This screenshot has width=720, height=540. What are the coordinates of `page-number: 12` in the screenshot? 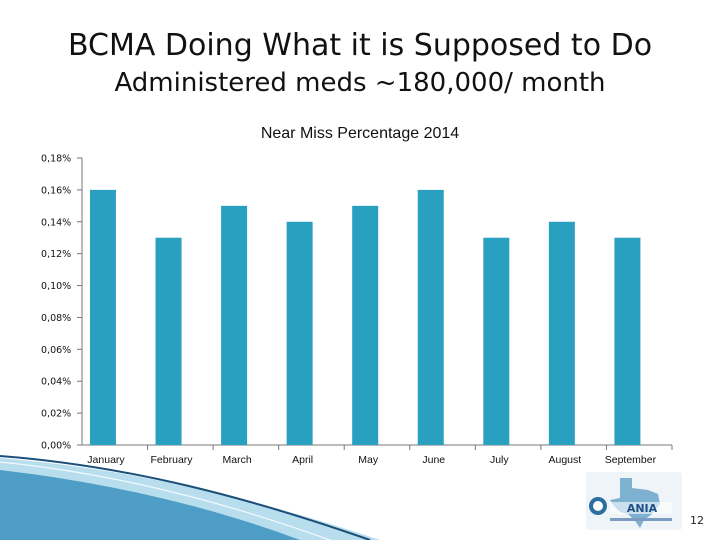 It's located at (697, 520).